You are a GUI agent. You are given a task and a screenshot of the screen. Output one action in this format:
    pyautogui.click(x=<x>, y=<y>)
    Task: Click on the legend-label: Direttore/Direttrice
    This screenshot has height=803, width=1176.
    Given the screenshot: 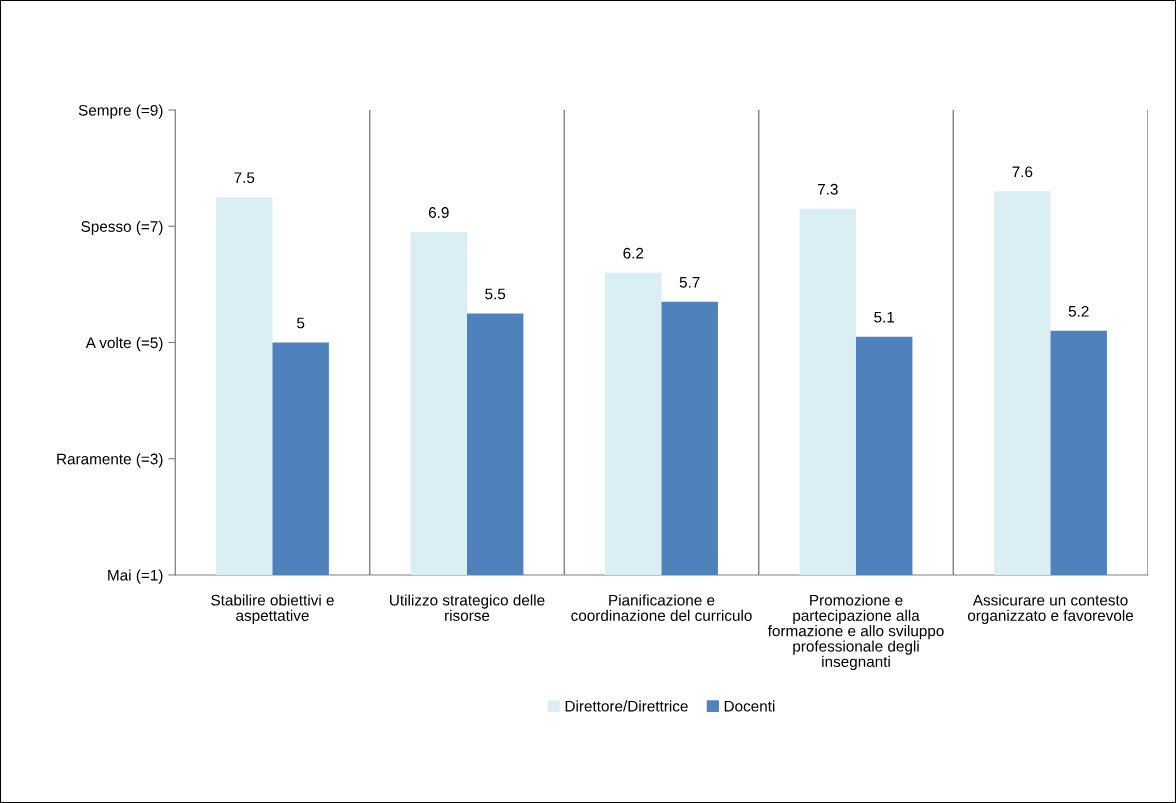 What is the action you would take?
    pyautogui.click(x=626, y=706)
    